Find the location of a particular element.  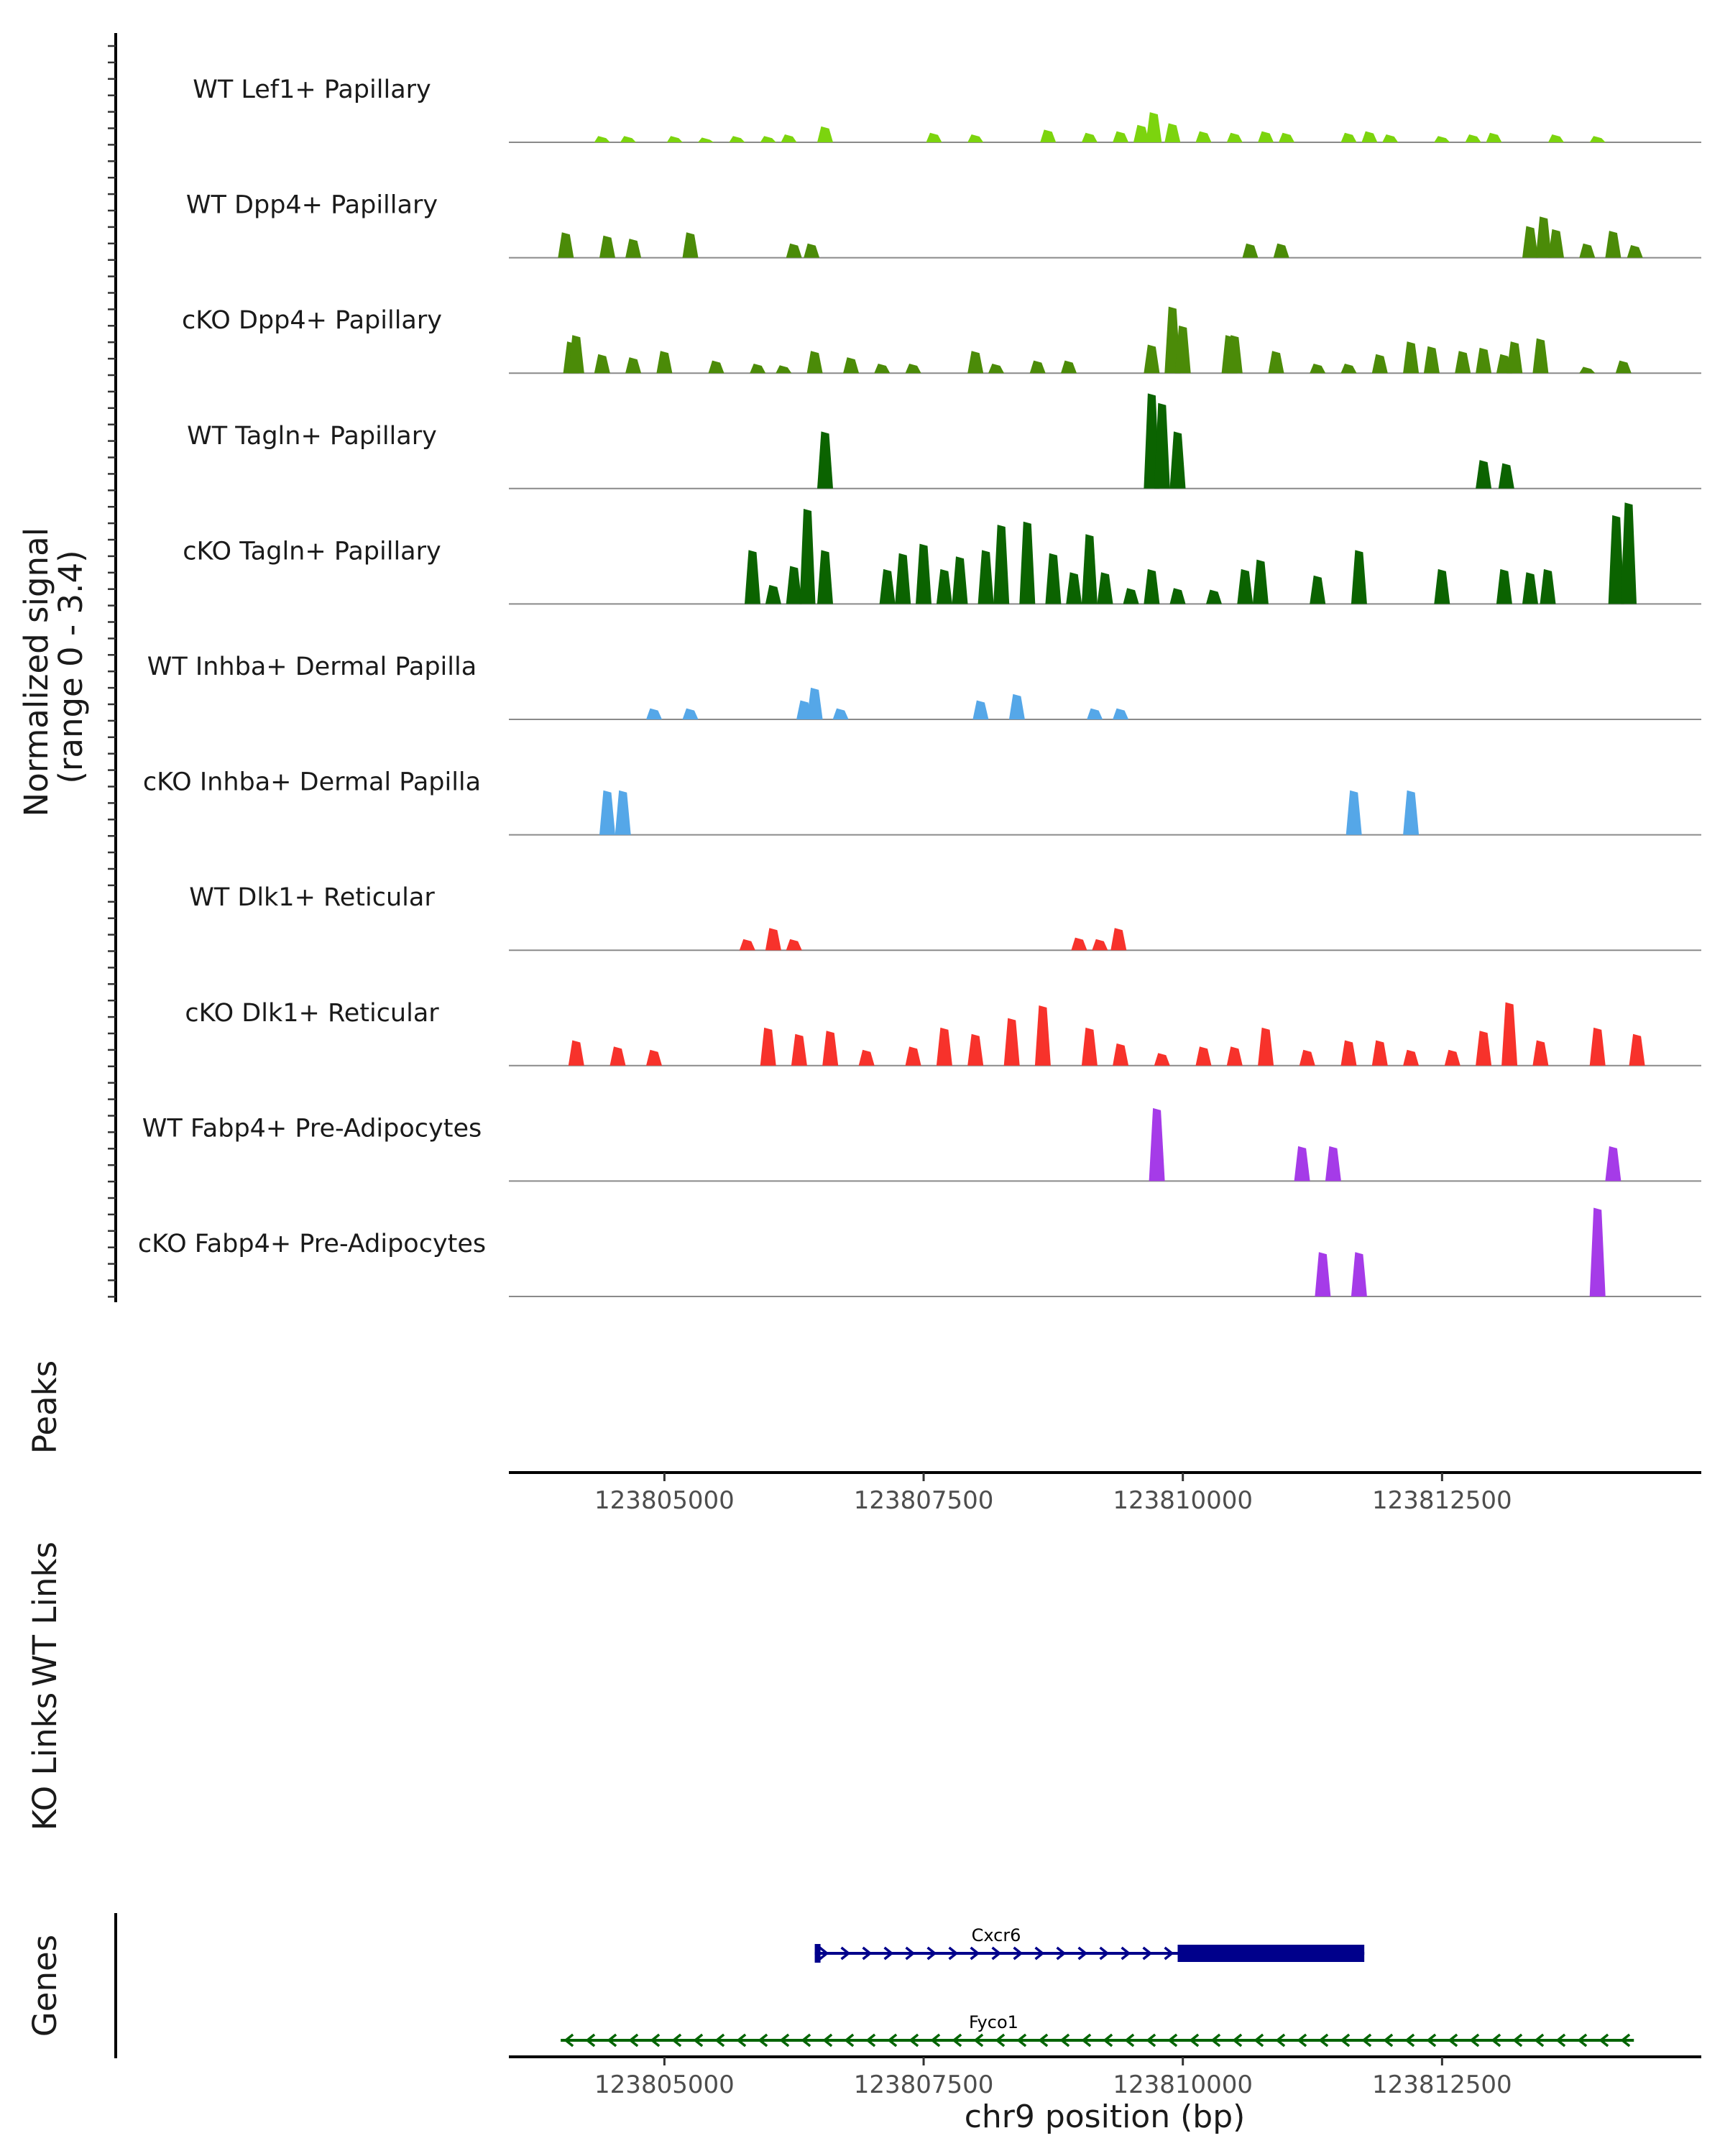

y-axis-title-line-2: (range 0 - 3.4) is located at coordinates (71, 666).